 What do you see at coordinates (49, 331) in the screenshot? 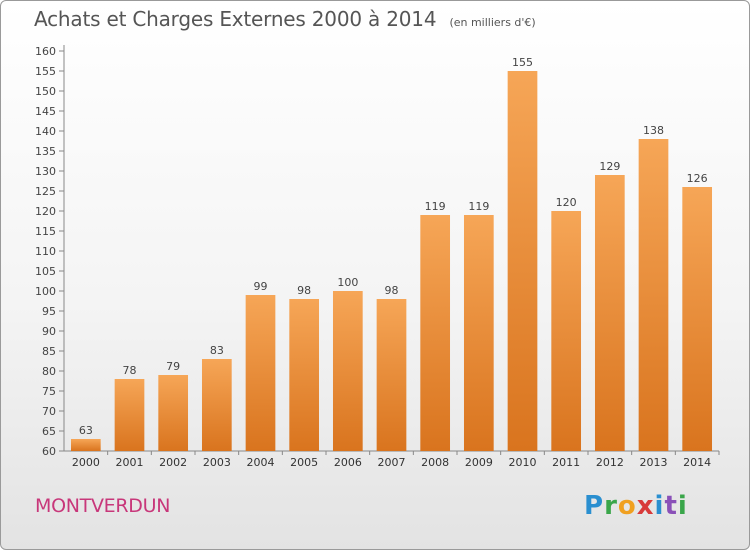
I see `y-tick-label: 90` at bounding box center [49, 331].